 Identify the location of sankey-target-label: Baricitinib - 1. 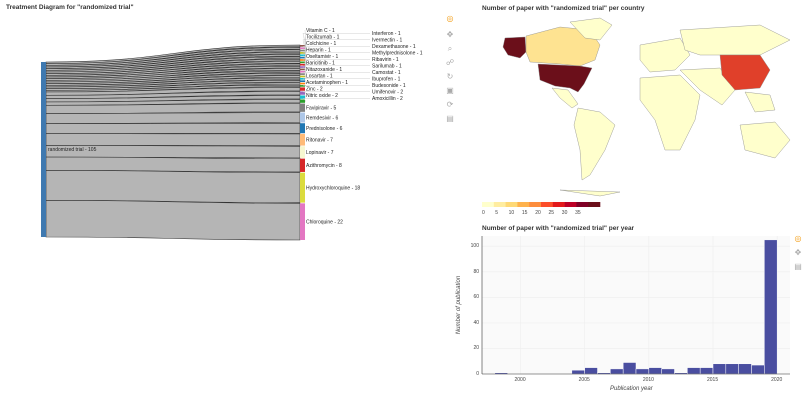
(320, 63).